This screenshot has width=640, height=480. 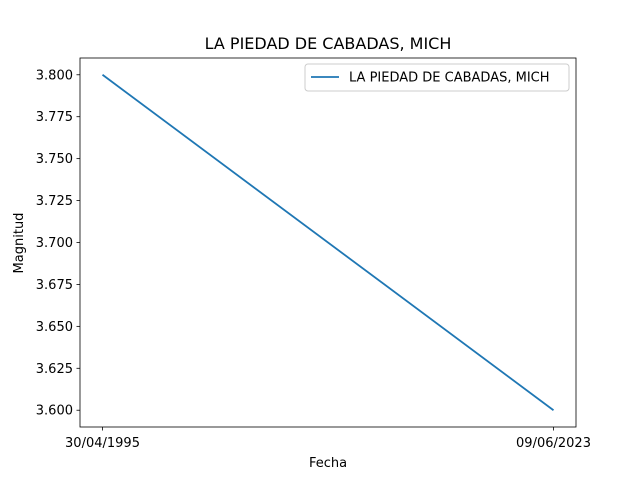 I want to click on x-axis-label: Fecha, so click(x=328, y=463).